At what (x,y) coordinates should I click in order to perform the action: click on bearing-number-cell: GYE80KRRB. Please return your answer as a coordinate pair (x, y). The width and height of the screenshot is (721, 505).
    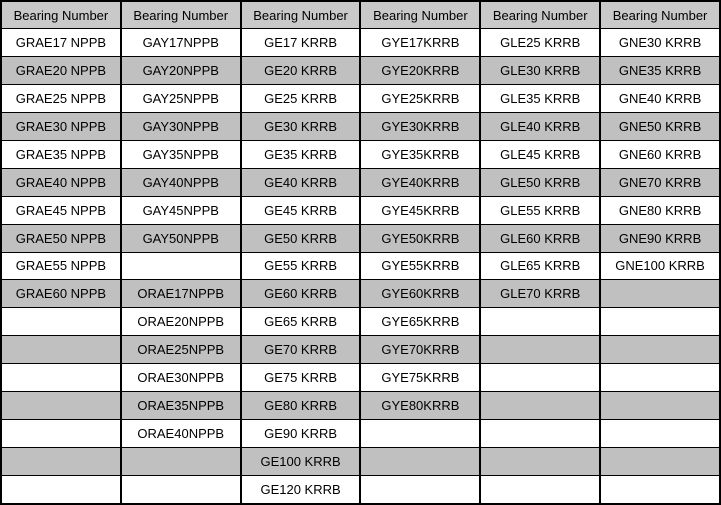
    Looking at the image, I should click on (420, 406).